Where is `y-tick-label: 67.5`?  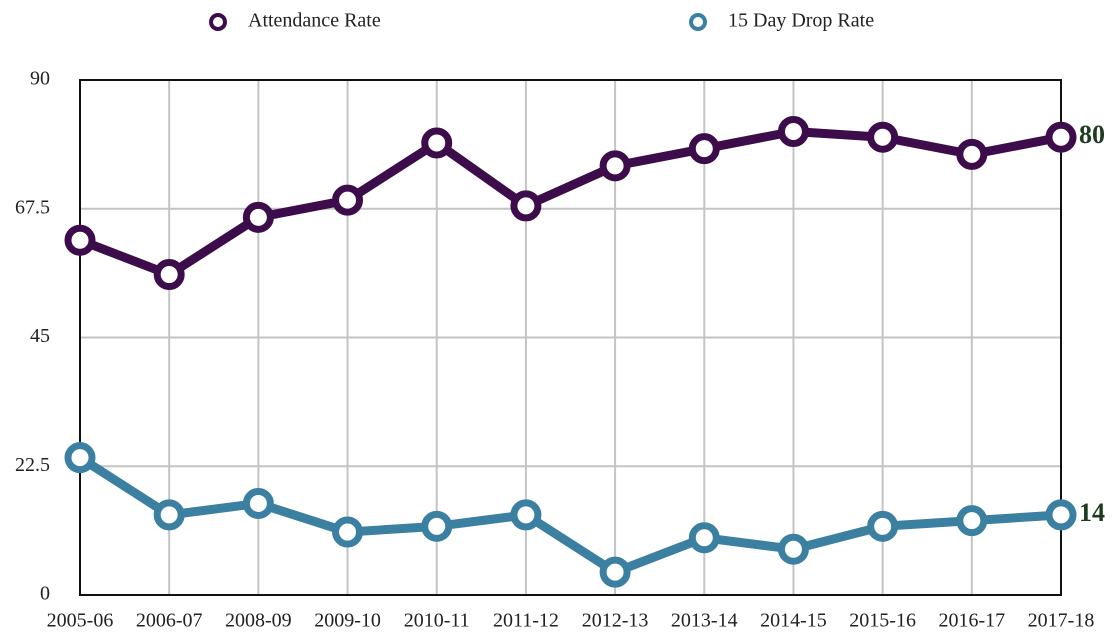 y-tick-label: 67.5 is located at coordinates (32, 207).